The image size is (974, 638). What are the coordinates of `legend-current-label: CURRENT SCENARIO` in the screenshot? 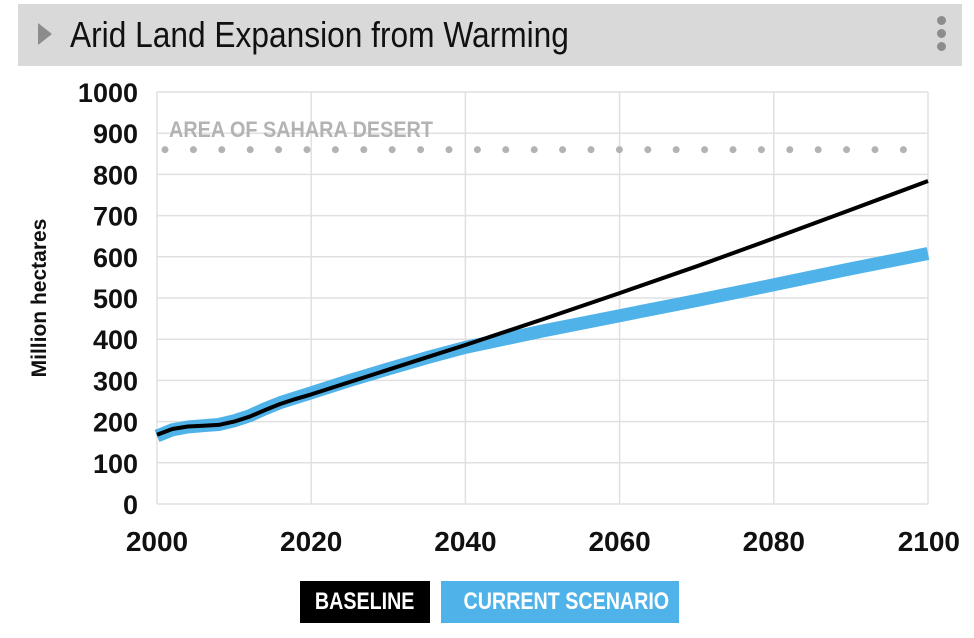 It's located at (566, 601).